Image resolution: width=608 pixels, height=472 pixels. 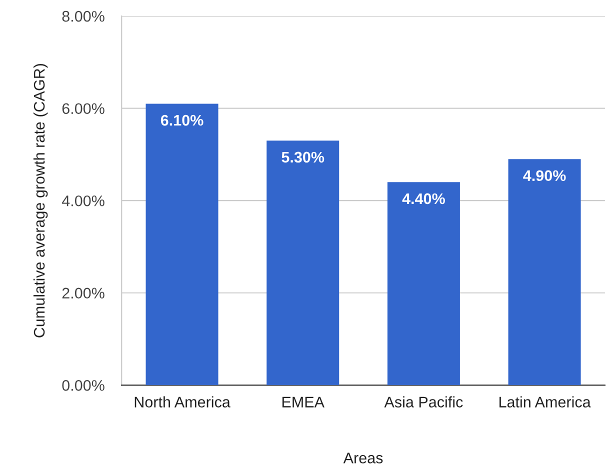 I want to click on y-tick-label: 2.00%, so click(x=83, y=293).